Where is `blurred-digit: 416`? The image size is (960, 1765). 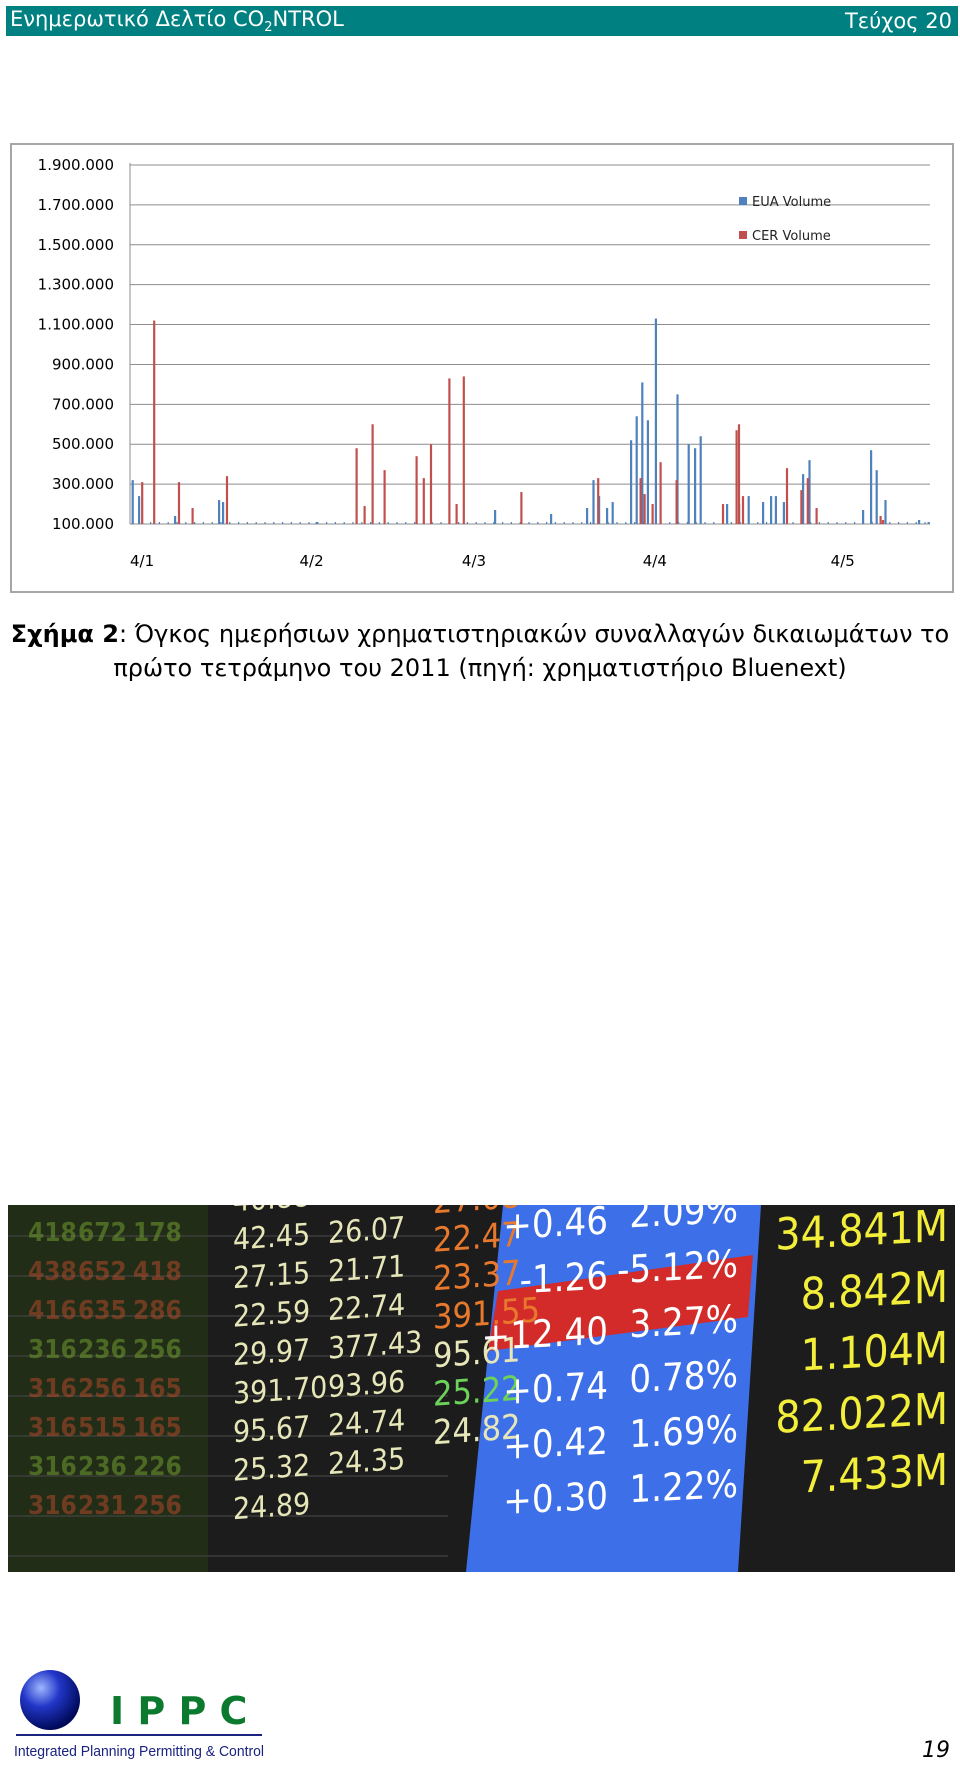
blurred-digit: 416 is located at coordinates (52, 1311).